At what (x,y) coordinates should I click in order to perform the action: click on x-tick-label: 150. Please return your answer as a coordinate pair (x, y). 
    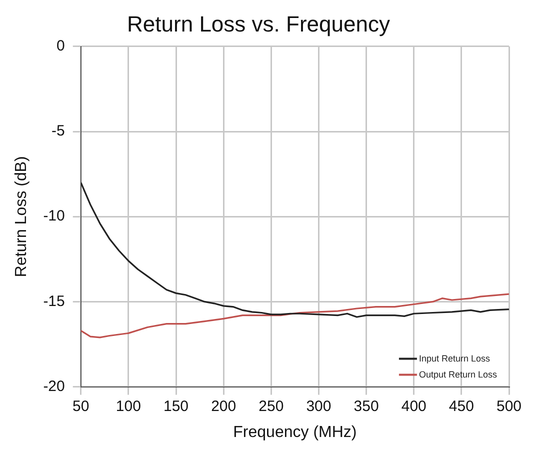
    Looking at the image, I should click on (176, 406).